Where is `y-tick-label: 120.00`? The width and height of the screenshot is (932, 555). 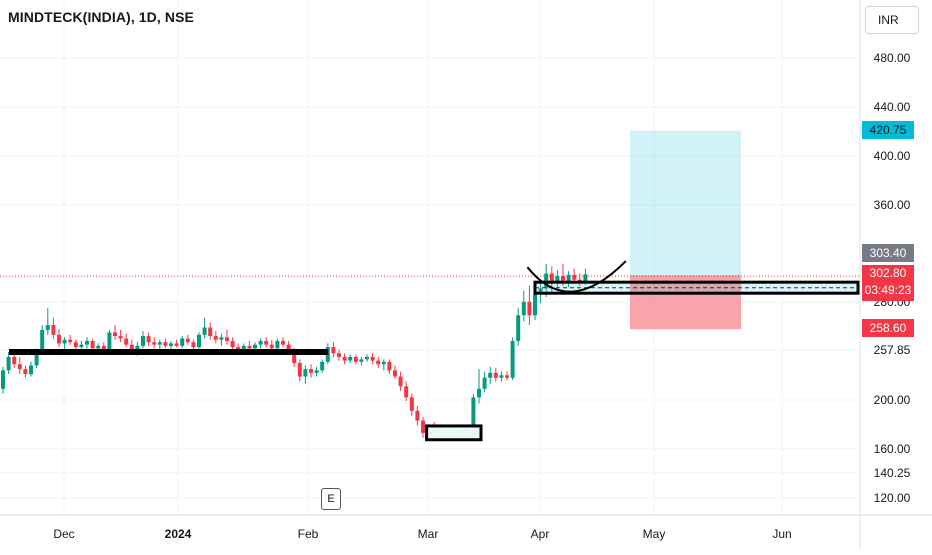
y-tick-label: 120.00 is located at coordinates (892, 498).